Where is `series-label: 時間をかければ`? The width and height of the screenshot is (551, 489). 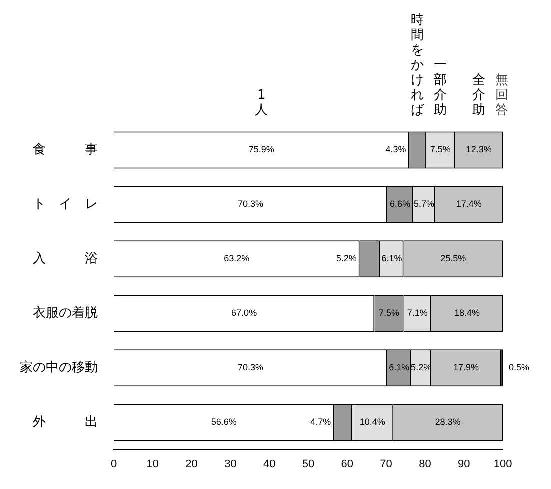 series-label: 時間をかければ is located at coordinates (418, 65).